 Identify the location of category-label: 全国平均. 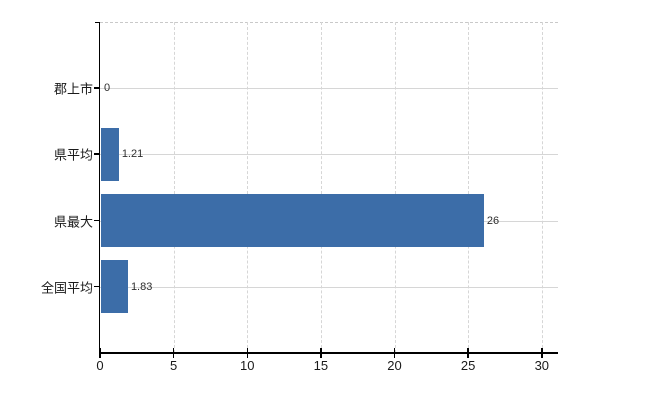
(66, 288).